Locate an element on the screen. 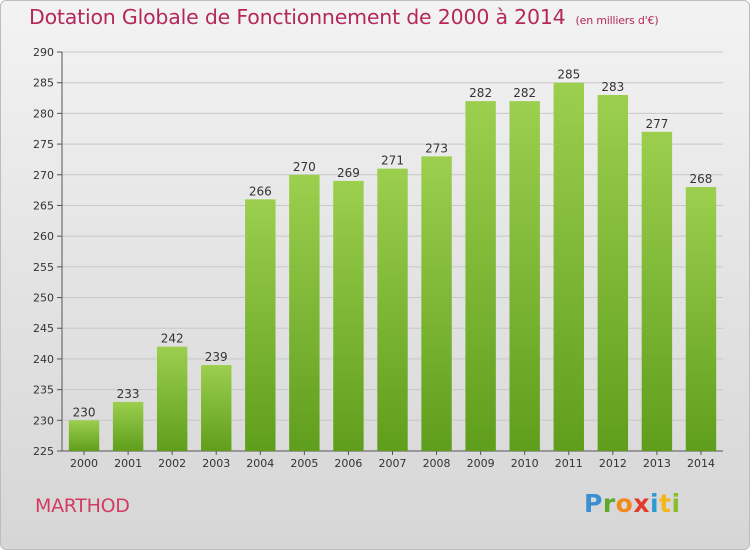 Image resolution: width=750 pixels, height=550 pixels. x-tick-label-2012: 2012 is located at coordinates (613, 463).